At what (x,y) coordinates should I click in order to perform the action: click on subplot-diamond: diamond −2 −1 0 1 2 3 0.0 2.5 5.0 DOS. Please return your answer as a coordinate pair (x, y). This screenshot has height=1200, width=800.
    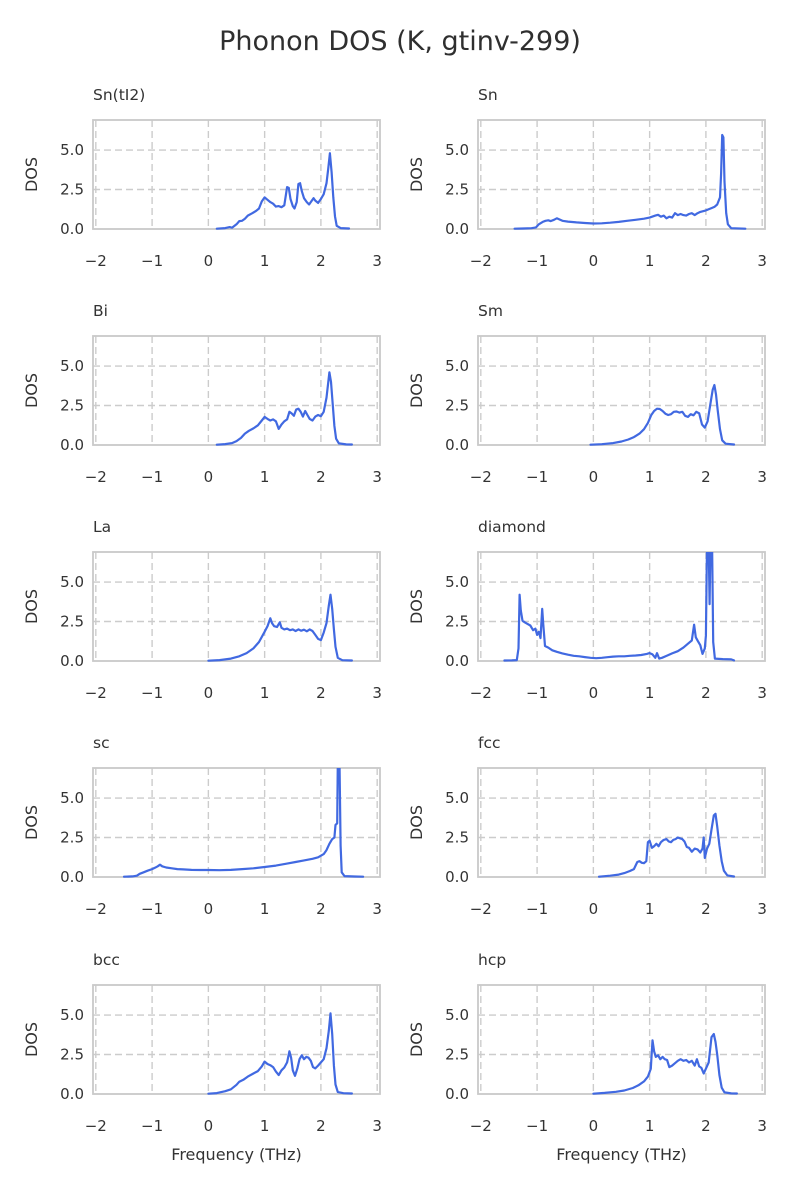
    Looking at the image, I should click on (600, 626).